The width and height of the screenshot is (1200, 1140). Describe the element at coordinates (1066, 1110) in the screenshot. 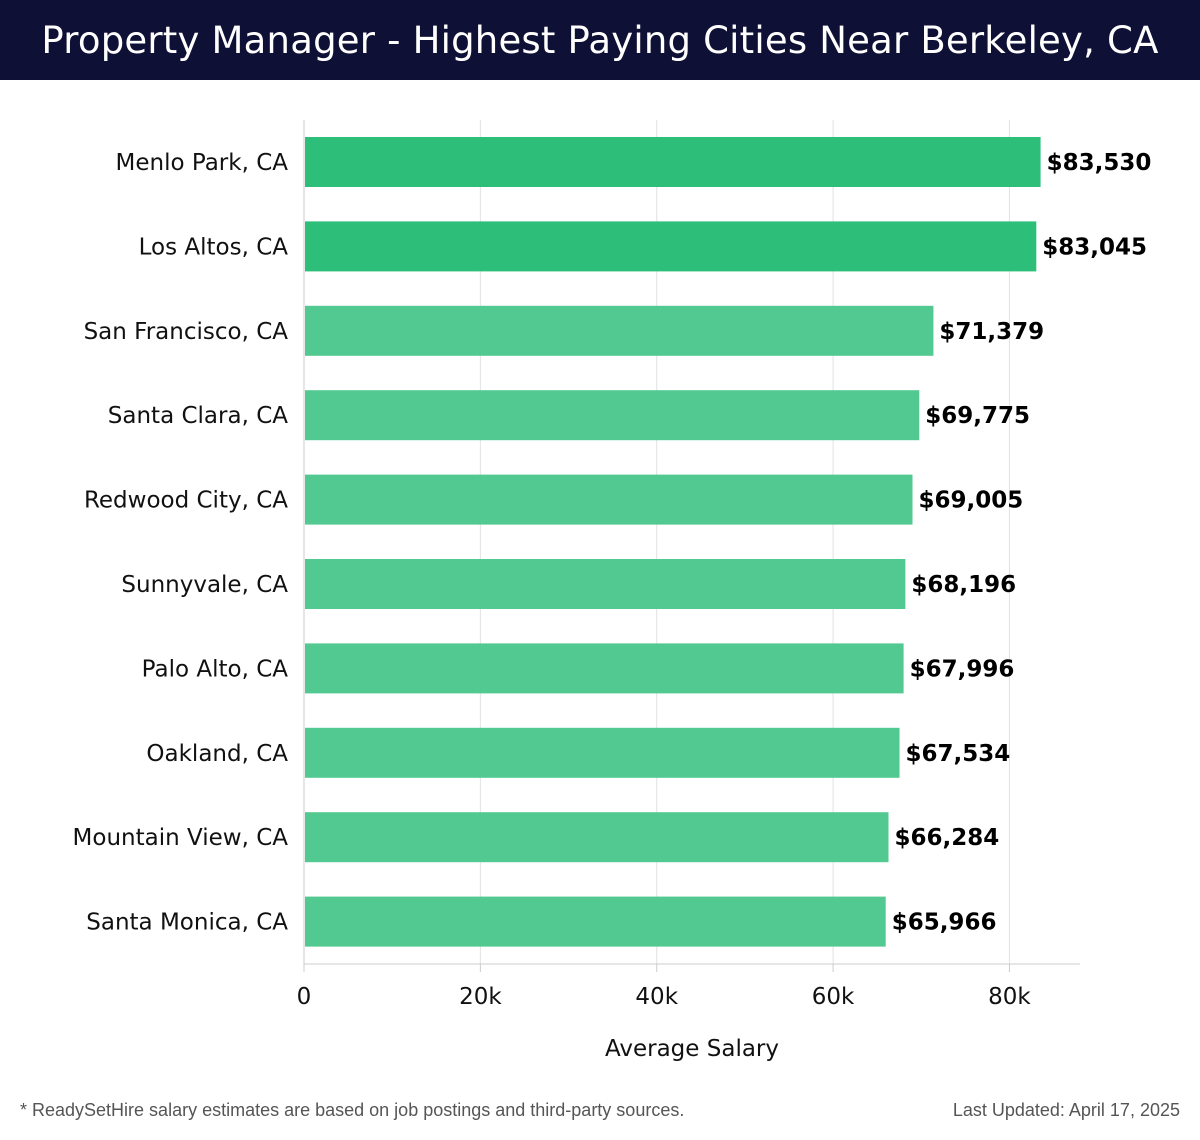

I see `footer-last-updated: Last Updated: April 17, 2025` at that location.